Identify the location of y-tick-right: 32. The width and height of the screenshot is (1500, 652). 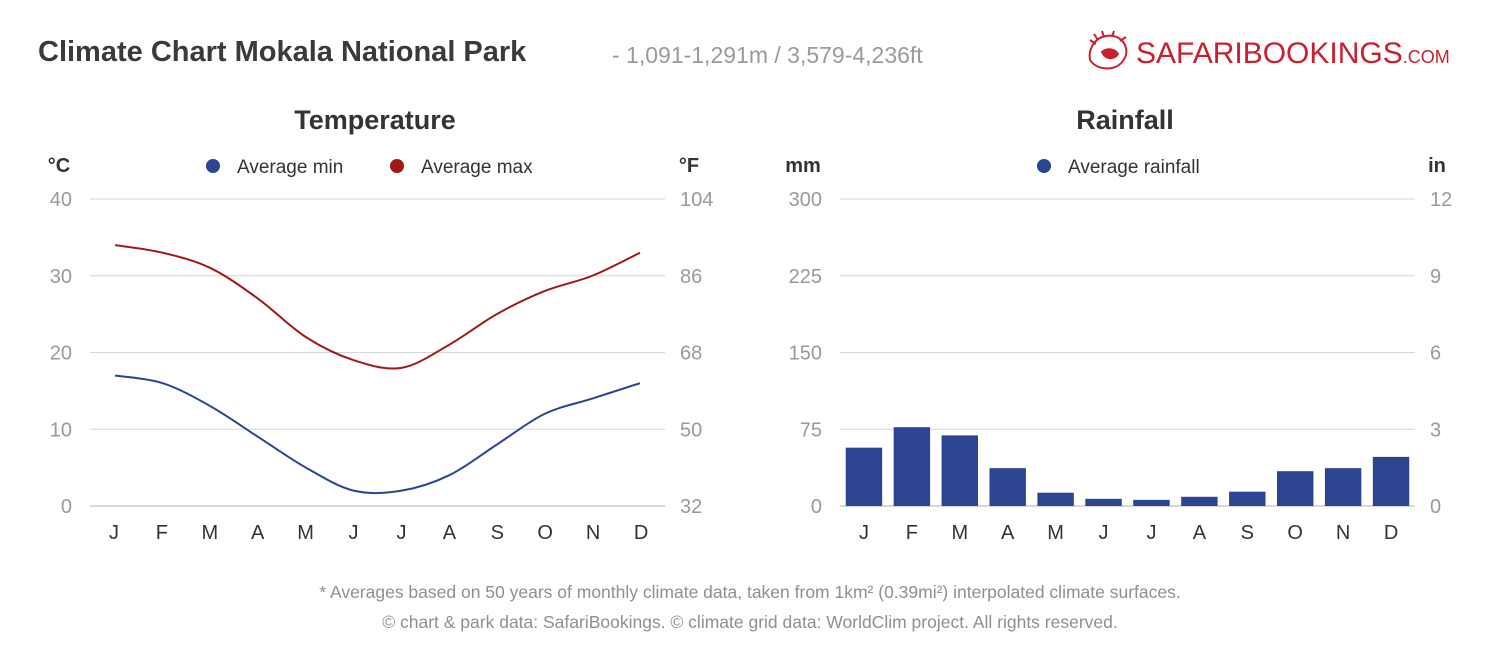
(691, 507).